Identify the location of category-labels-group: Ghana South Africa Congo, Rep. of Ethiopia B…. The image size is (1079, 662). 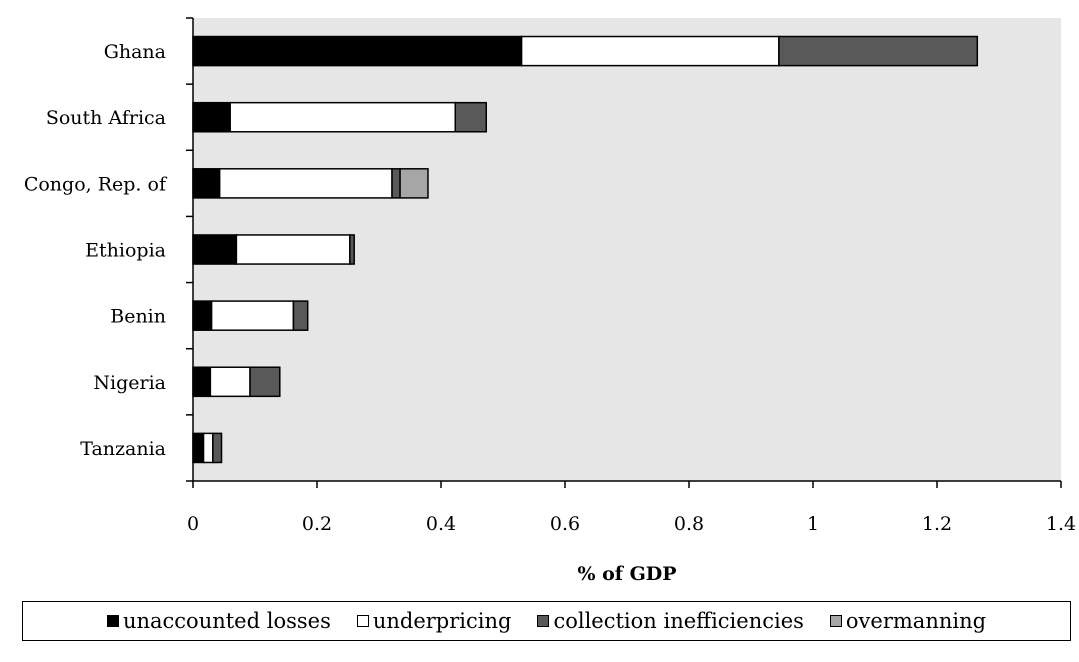
(96, 250).